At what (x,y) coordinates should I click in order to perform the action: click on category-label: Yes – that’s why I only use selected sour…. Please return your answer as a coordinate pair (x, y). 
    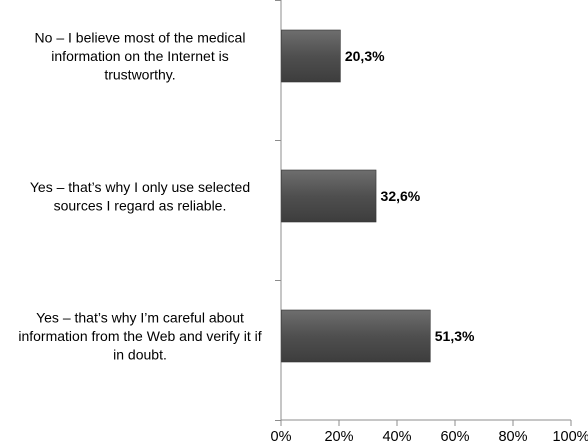
    Looking at the image, I should click on (140, 196).